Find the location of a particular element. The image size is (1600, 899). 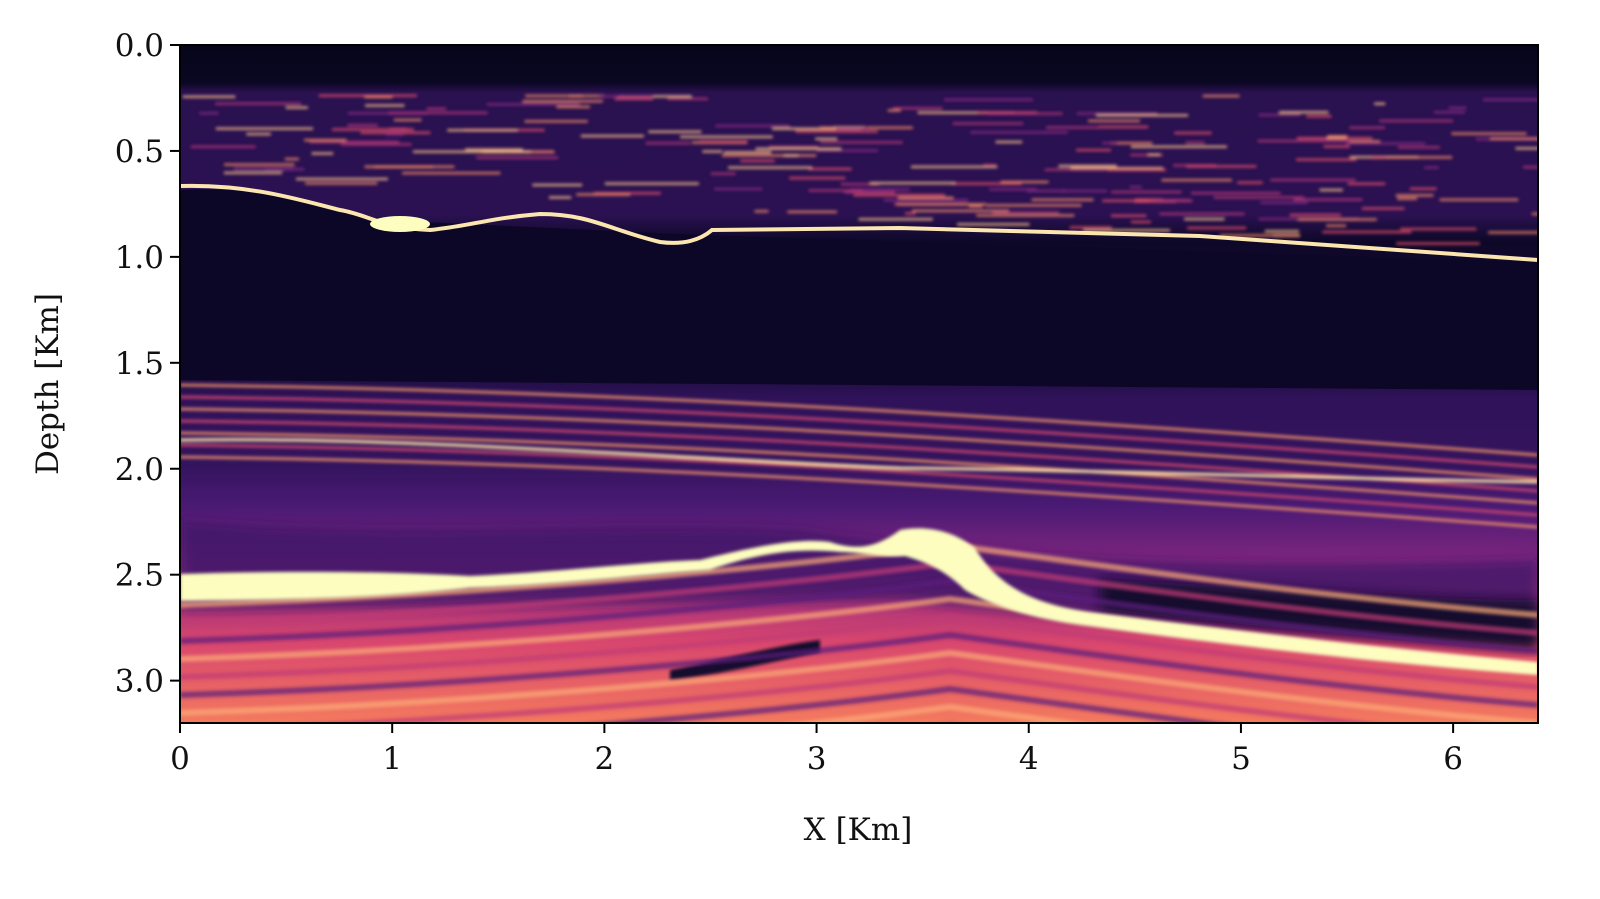

x-tick-label: 1 is located at coordinates (392, 759).